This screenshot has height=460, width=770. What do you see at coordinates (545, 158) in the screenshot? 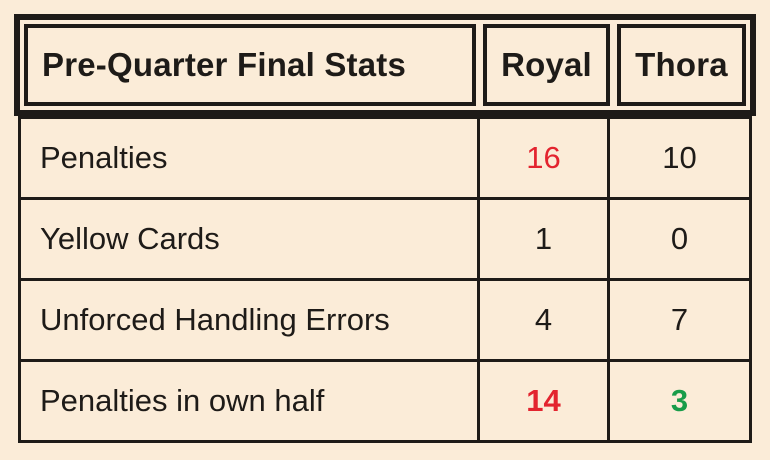
I see `royal-value: 16` at bounding box center [545, 158].